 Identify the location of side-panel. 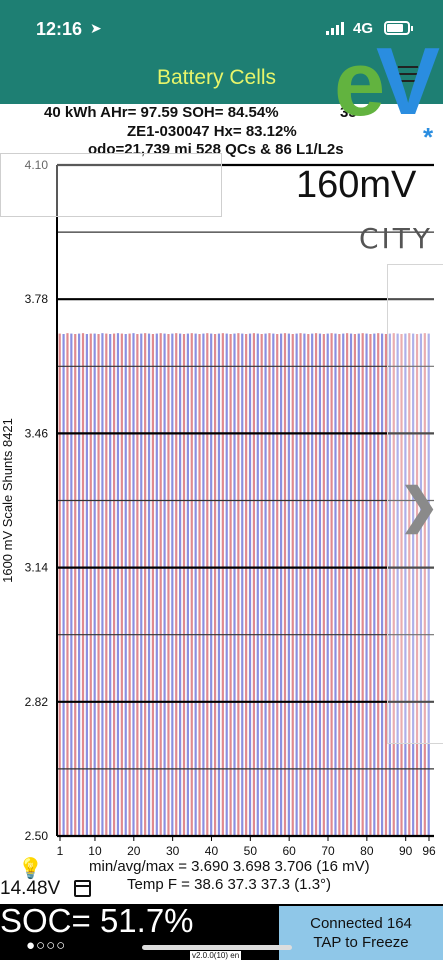
(415, 504).